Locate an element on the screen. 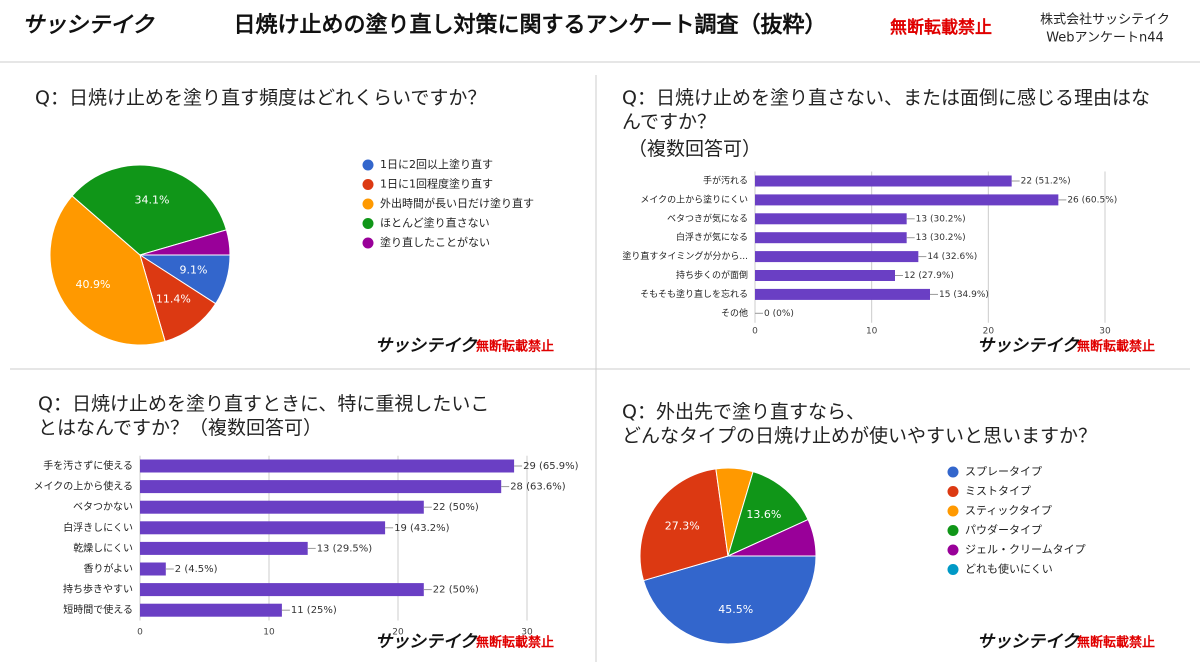  survey-info: Webアンケートn44 is located at coordinates (1105, 38).